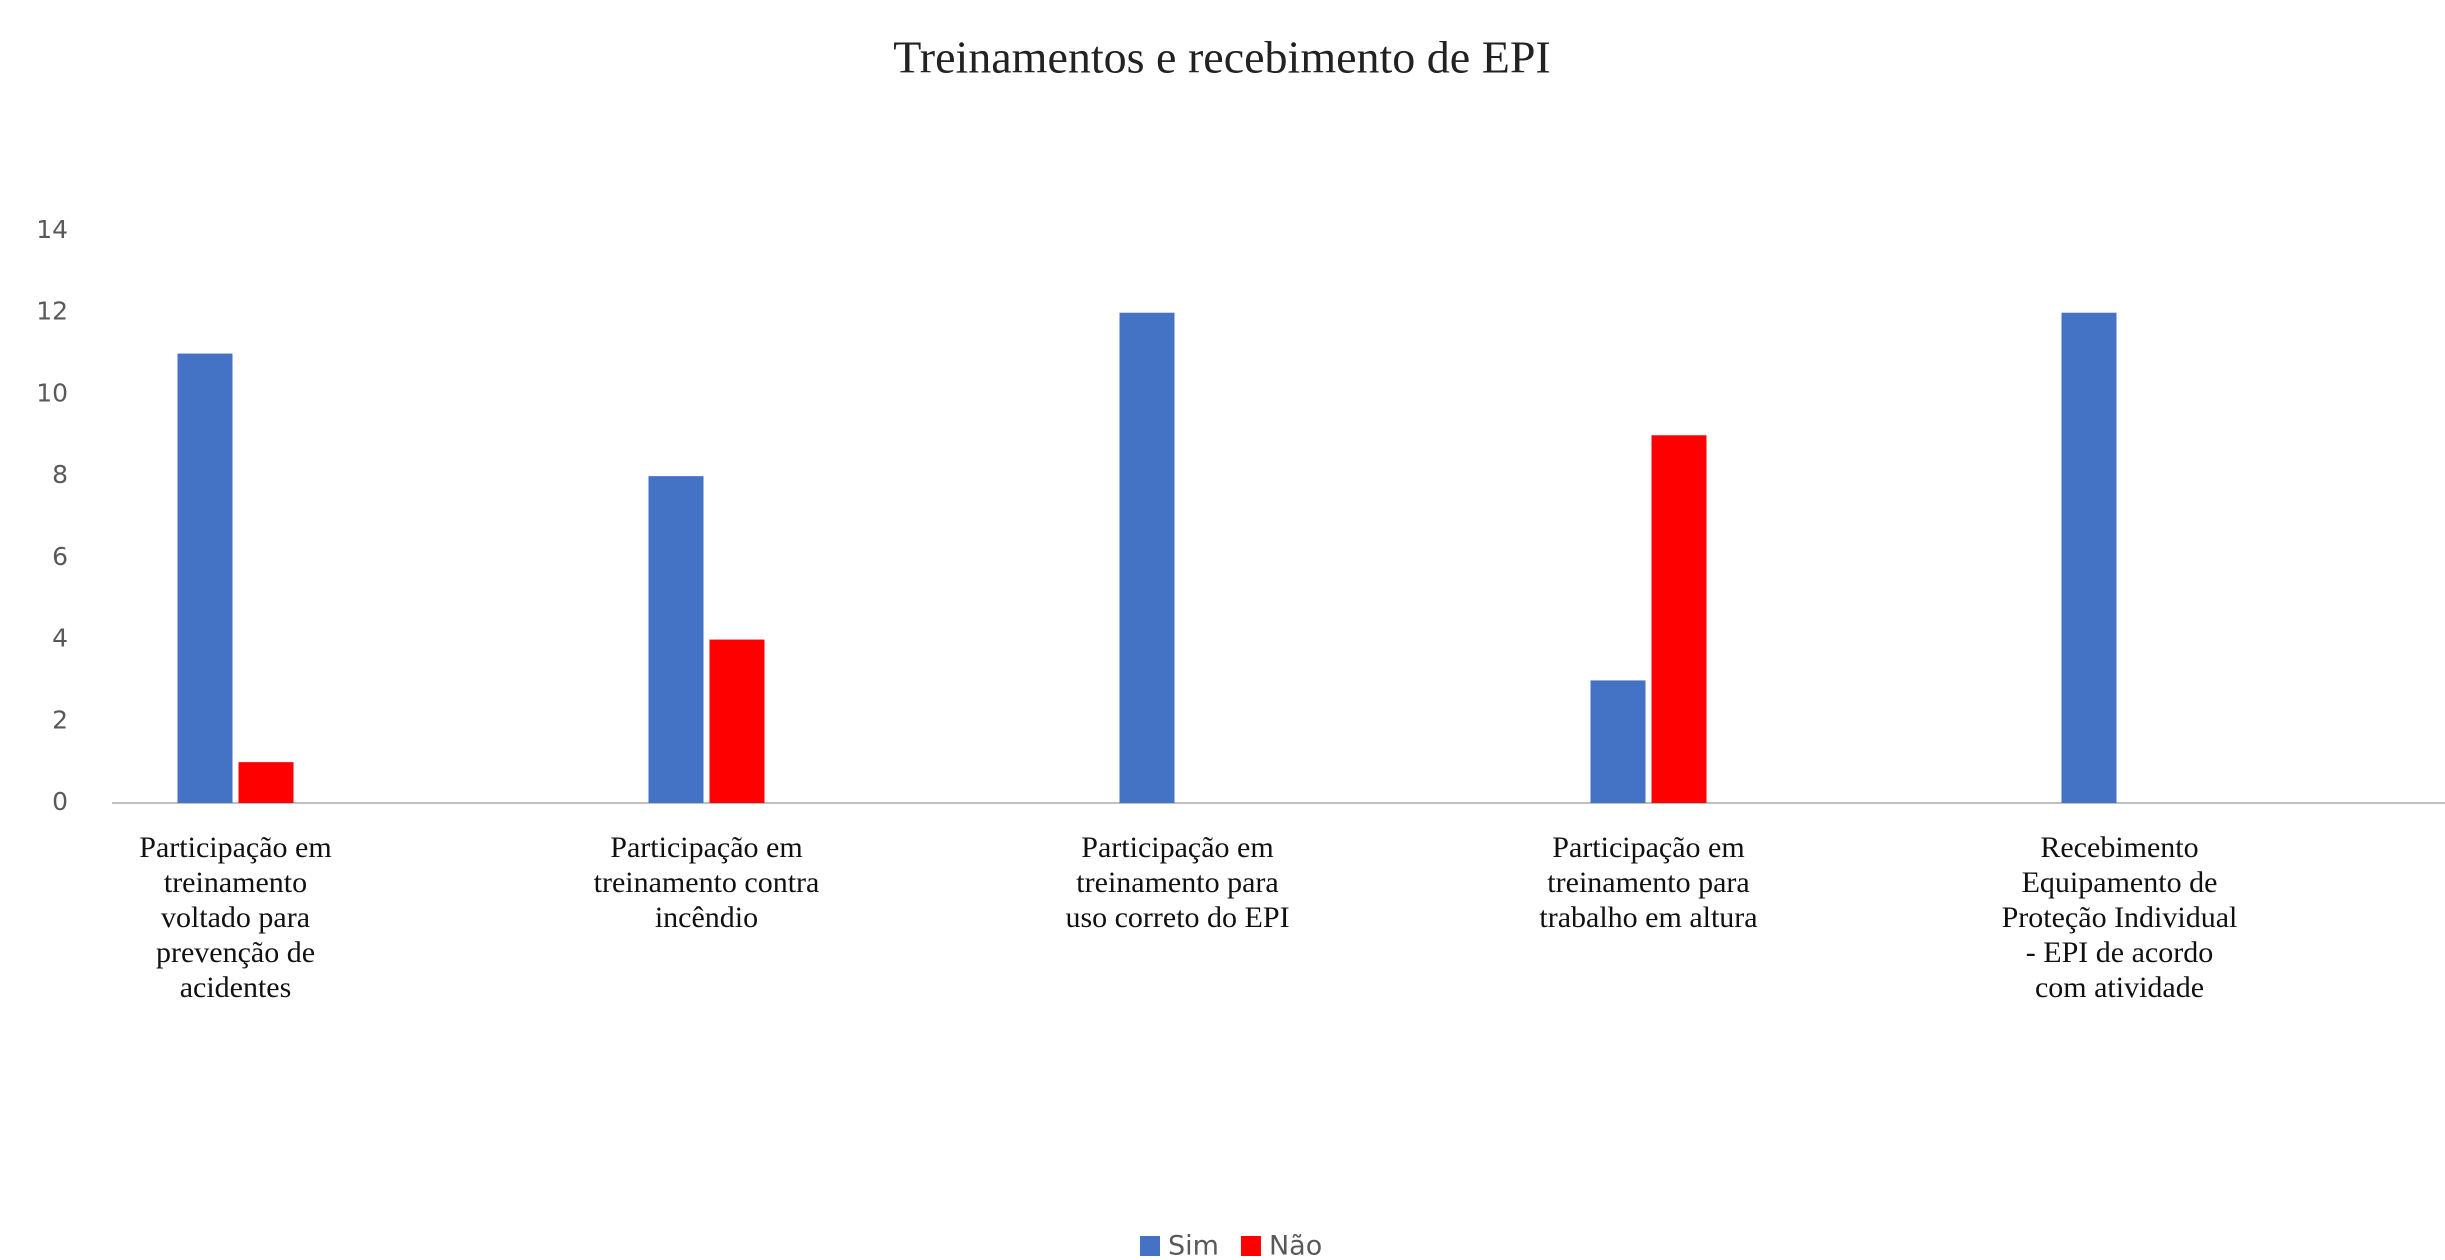 The image size is (2445, 1260). Describe the element at coordinates (1193, 1245) in the screenshot. I see `legend-label: Sim` at that location.